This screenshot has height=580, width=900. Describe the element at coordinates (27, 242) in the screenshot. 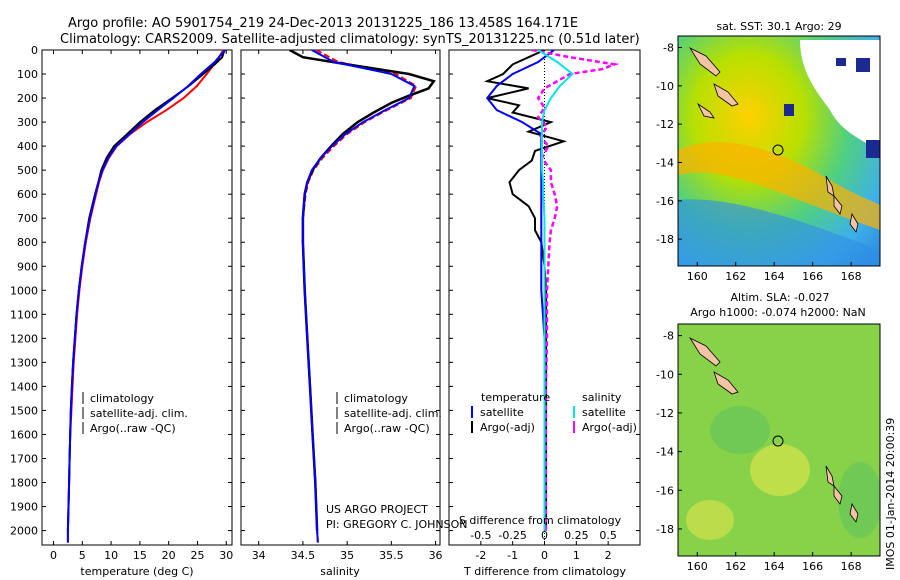

I see `depth-tick-label: 800` at that location.